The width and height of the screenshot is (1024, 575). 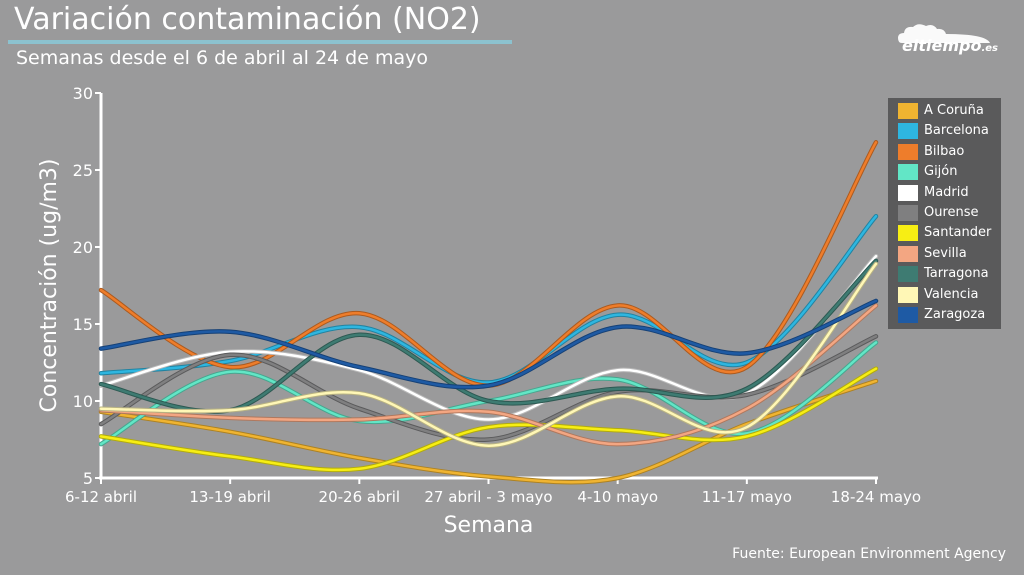 I want to click on legend-label: Tarragona, so click(x=956, y=274).